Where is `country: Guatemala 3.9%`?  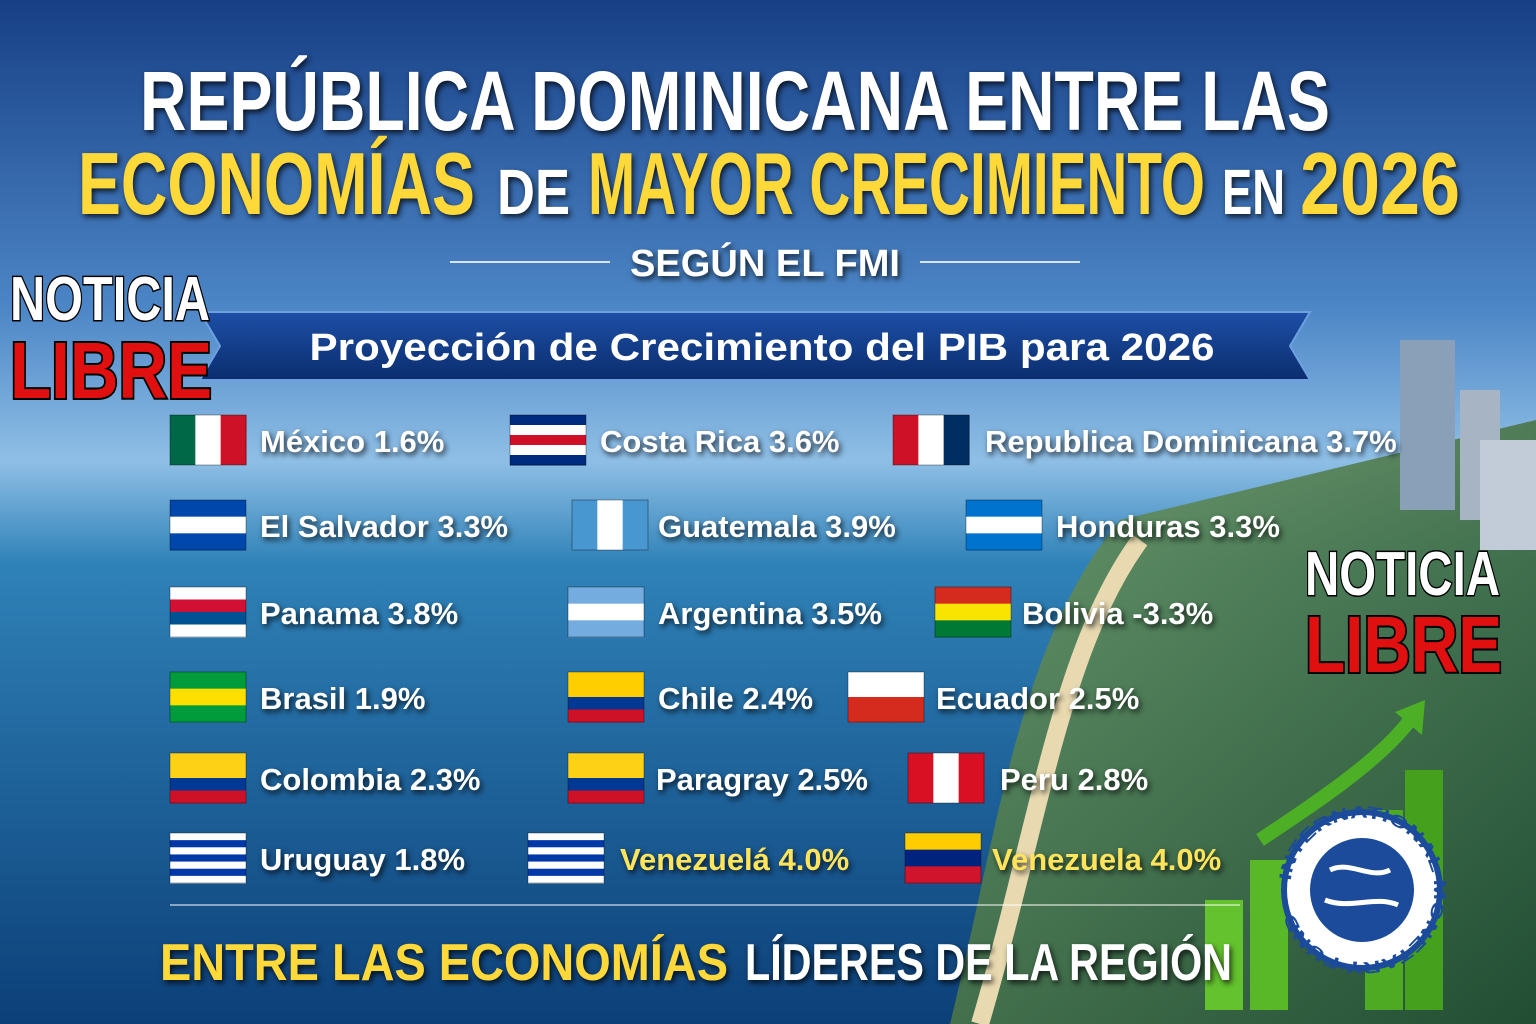
country: Guatemala 3.9% is located at coordinates (733, 525).